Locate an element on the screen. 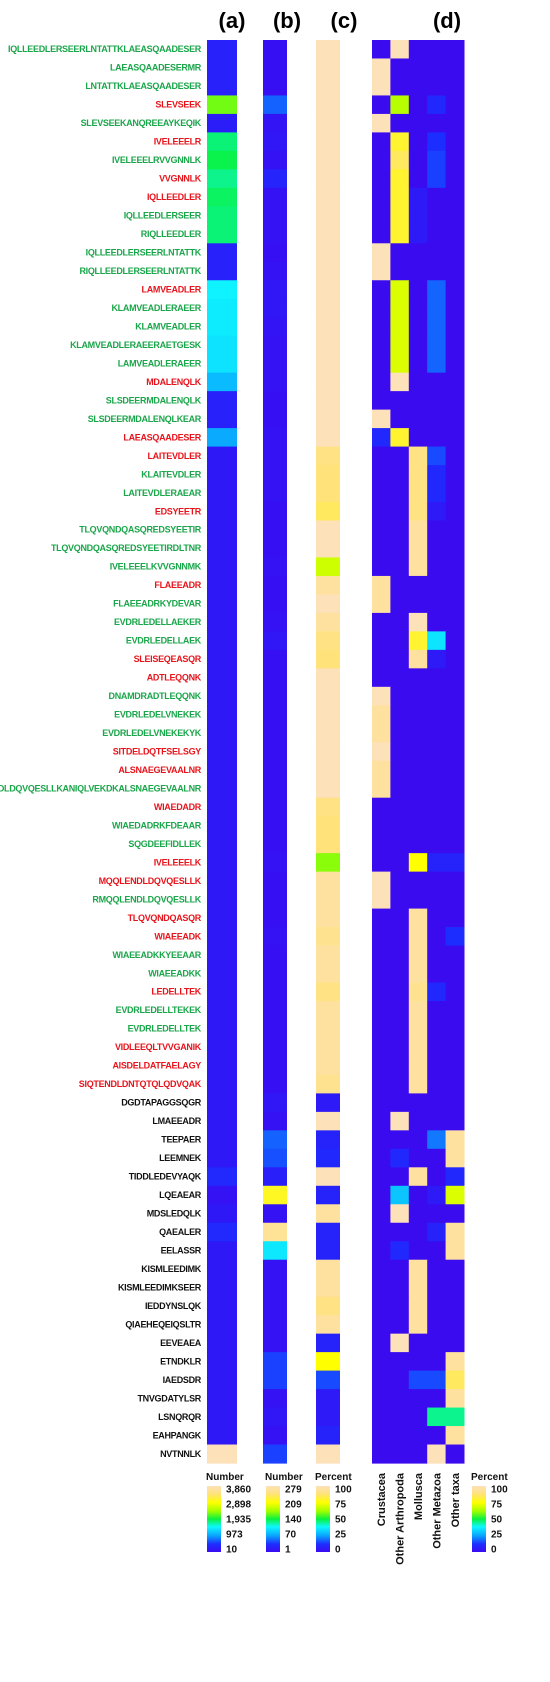 This screenshot has height=1682, width=550. row-label: FLAEEADR is located at coordinates (177, 585).